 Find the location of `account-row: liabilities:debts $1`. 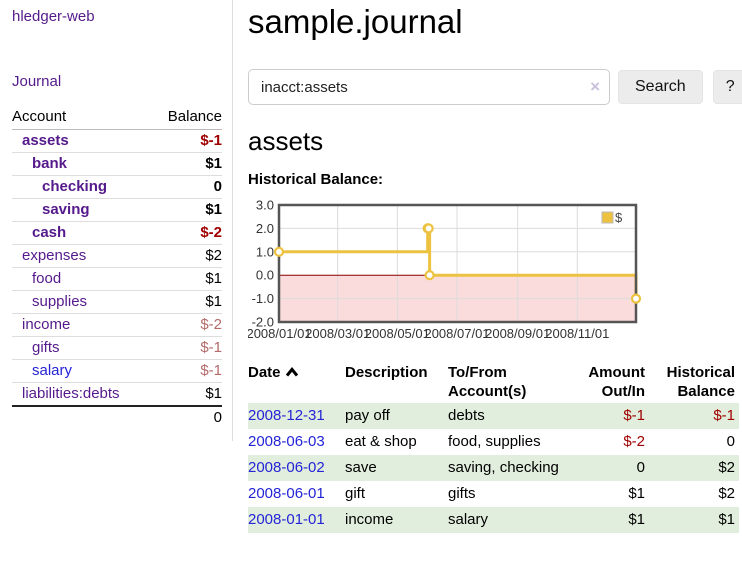

account-row: liabilities:debts $1 is located at coordinates (117, 394).